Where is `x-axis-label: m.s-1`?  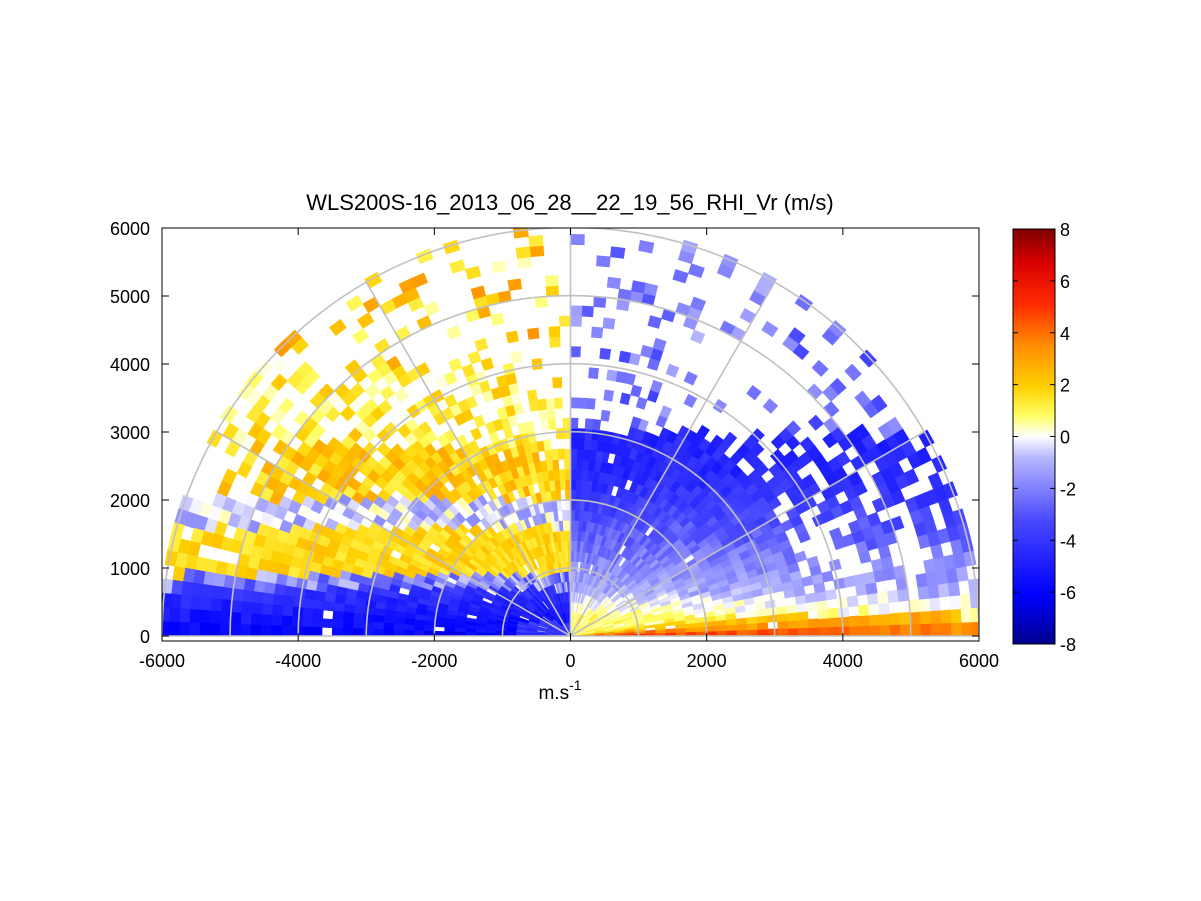
x-axis-label: m.s-1 is located at coordinates (559, 690).